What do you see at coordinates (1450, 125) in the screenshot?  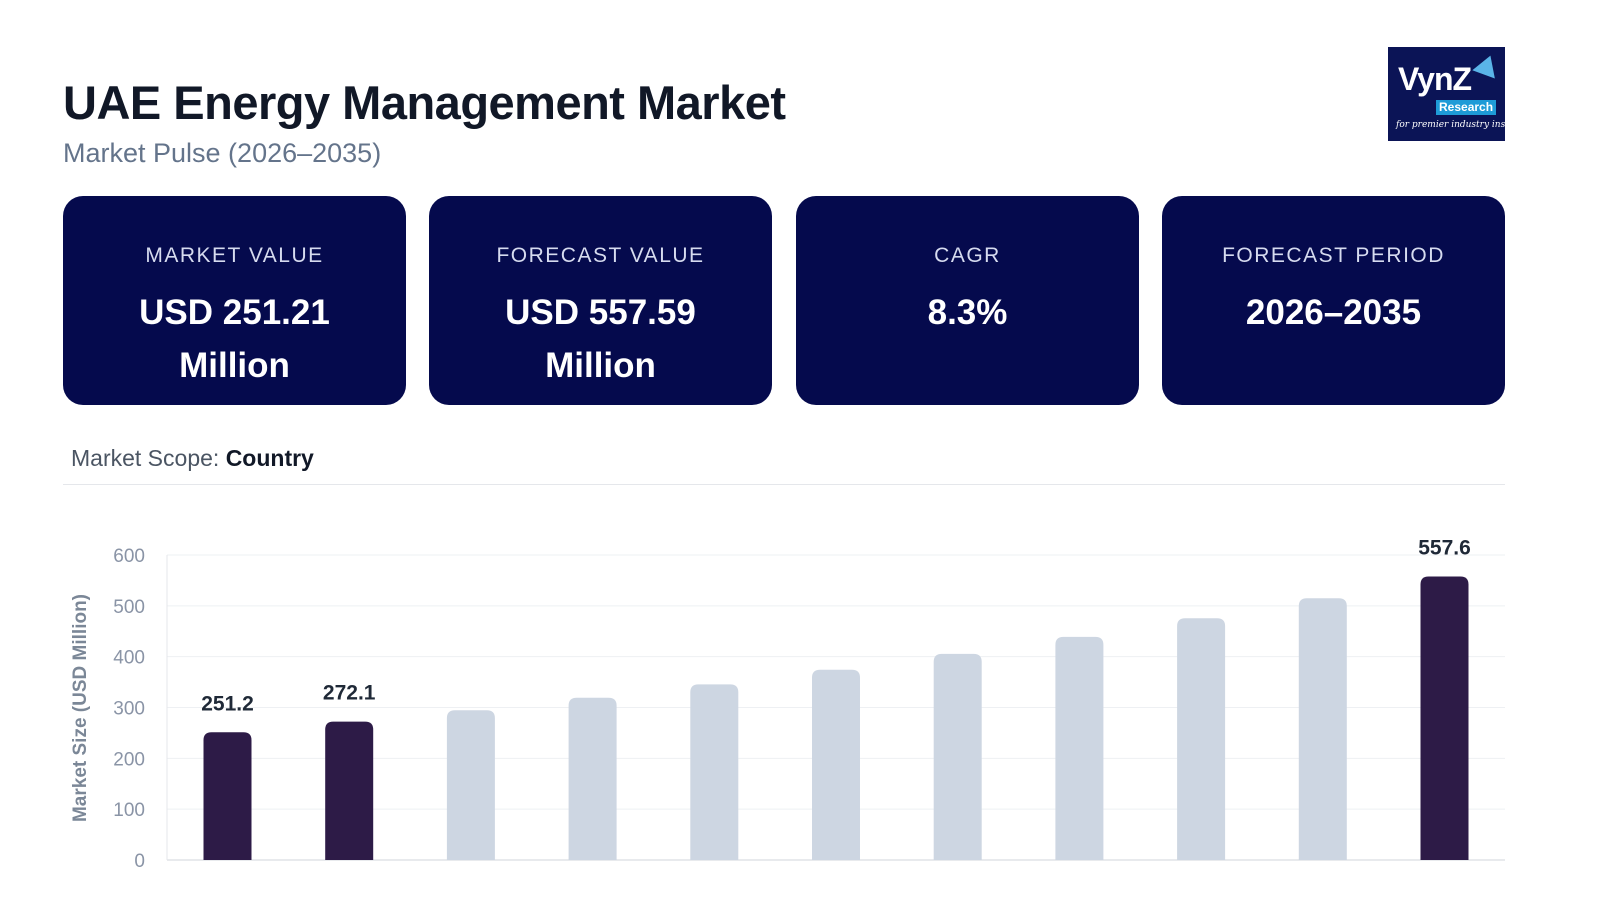 I see `logo-tagline: for premier industry insights` at bounding box center [1450, 125].